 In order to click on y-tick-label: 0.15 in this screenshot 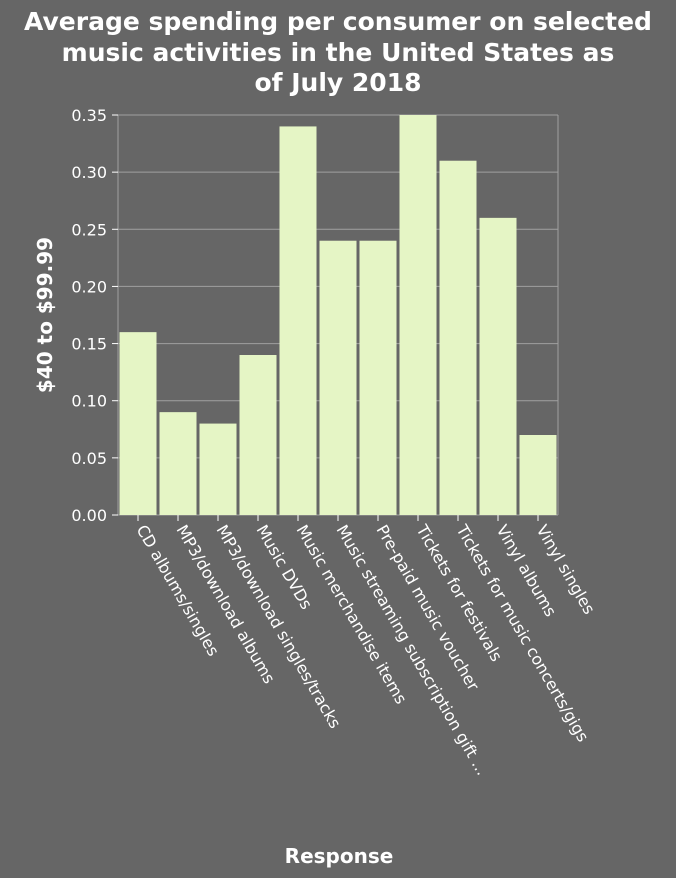, I will do `click(89, 344)`.